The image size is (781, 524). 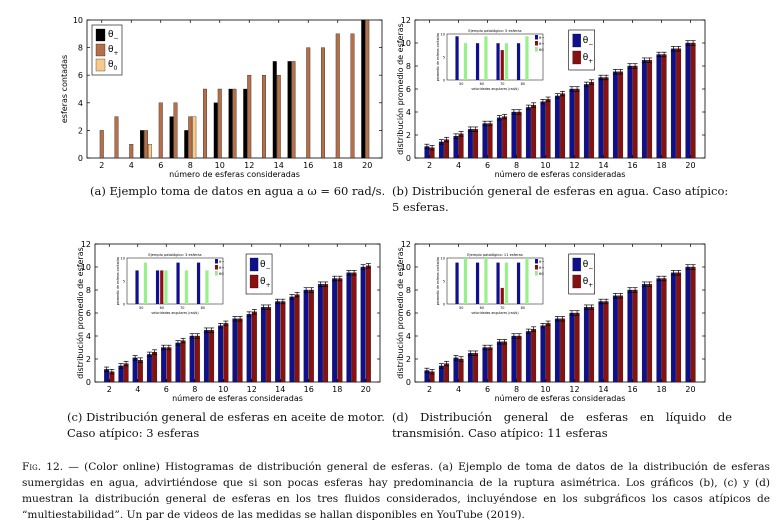 I want to click on x-tick-label: 14, so click(x=279, y=165).